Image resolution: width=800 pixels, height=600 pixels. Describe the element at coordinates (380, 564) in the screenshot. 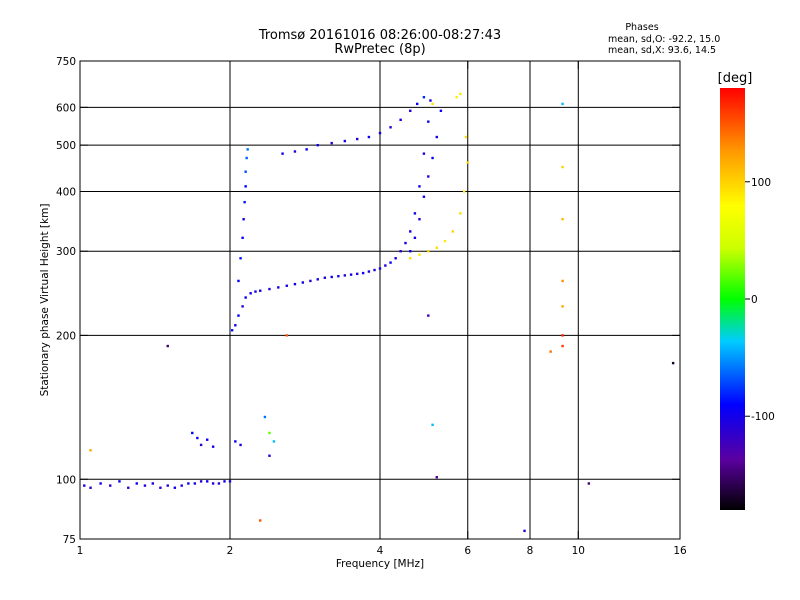

I see `x-axis-label: Frequency [MHz]` at that location.